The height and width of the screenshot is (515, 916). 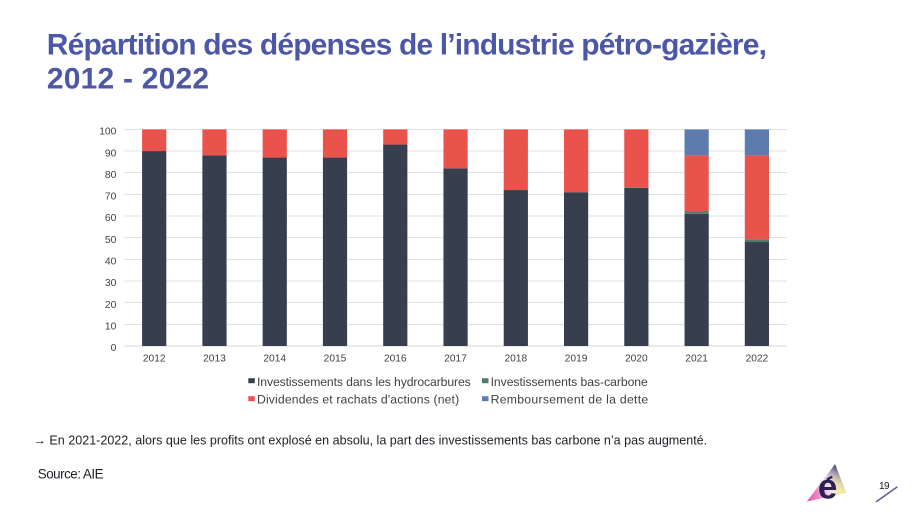 I want to click on svg-text: 10, so click(x=111, y=327).